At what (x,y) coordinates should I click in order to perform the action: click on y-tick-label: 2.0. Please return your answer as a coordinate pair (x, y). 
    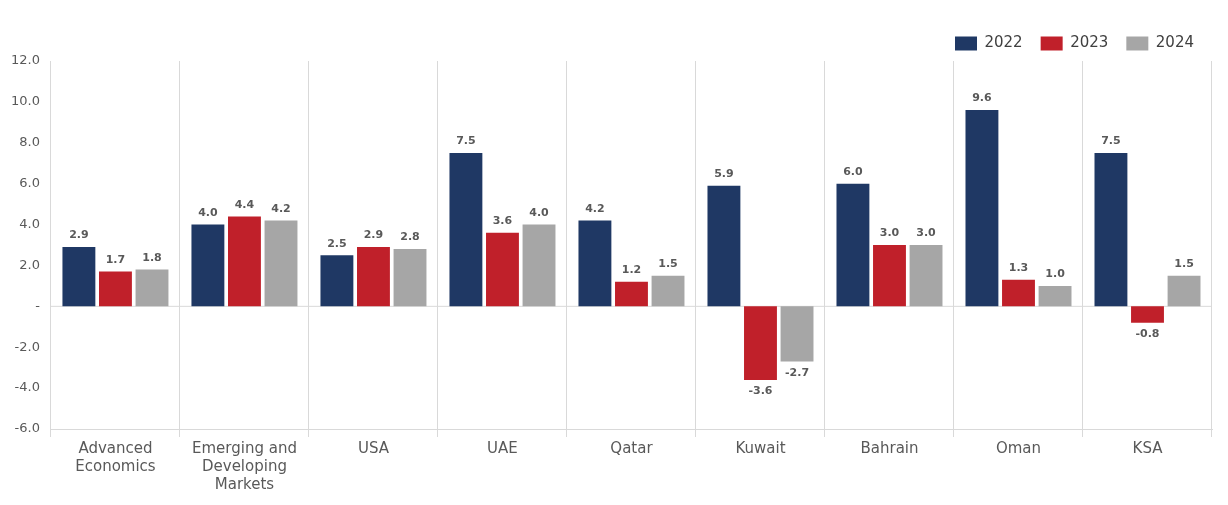
    Looking at the image, I should click on (29, 264).